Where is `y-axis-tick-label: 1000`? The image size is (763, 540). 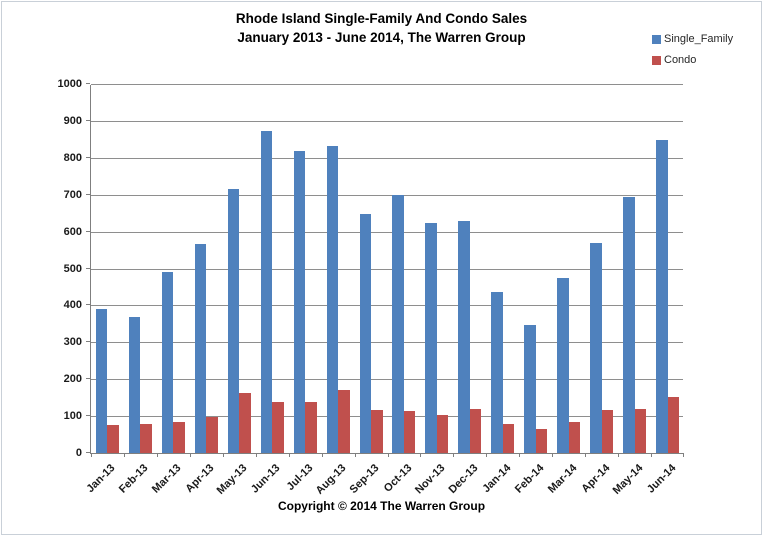
y-axis-tick-label: 1000 is located at coordinates (69, 84).